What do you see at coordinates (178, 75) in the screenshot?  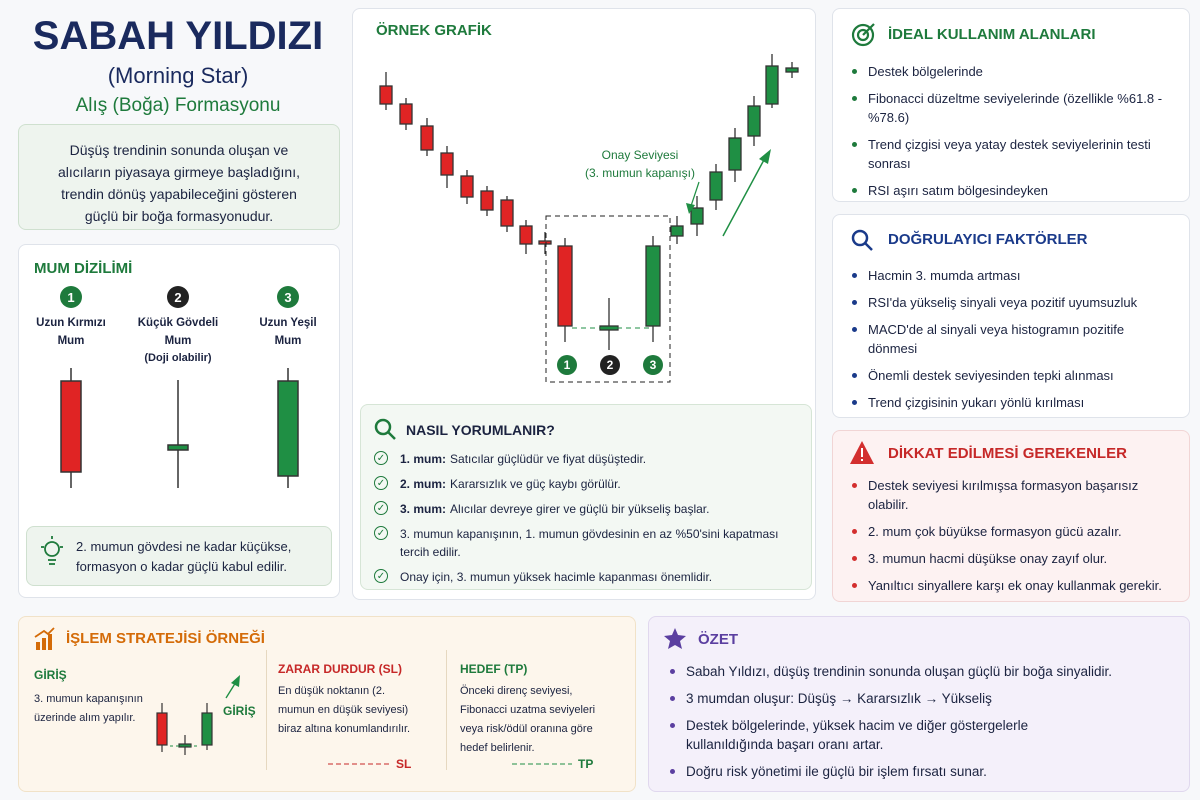 I see `subtitle: (Morning Star)` at bounding box center [178, 75].